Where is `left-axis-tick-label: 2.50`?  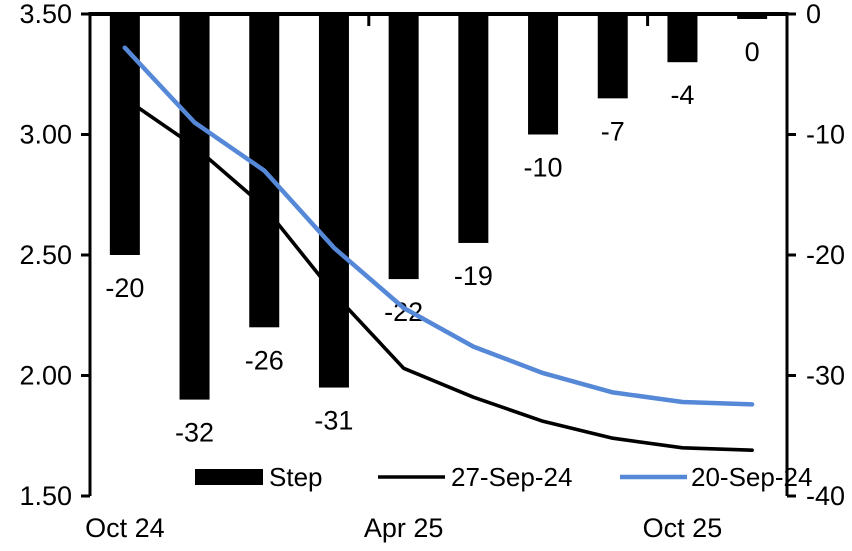 left-axis-tick-label: 2.50 is located at coordinates (45, 255).